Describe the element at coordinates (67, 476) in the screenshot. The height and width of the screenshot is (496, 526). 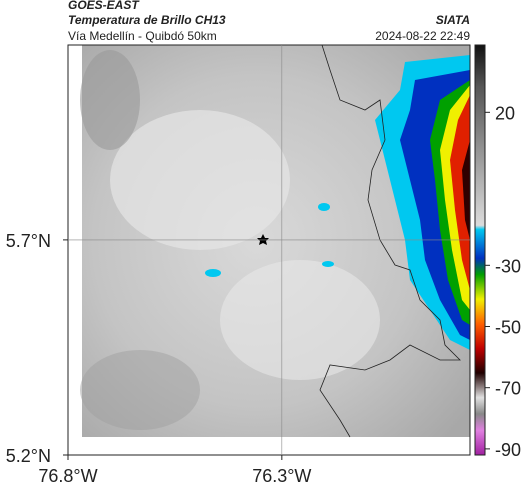
I see `x-tick-label: 76.8°W` at that location.